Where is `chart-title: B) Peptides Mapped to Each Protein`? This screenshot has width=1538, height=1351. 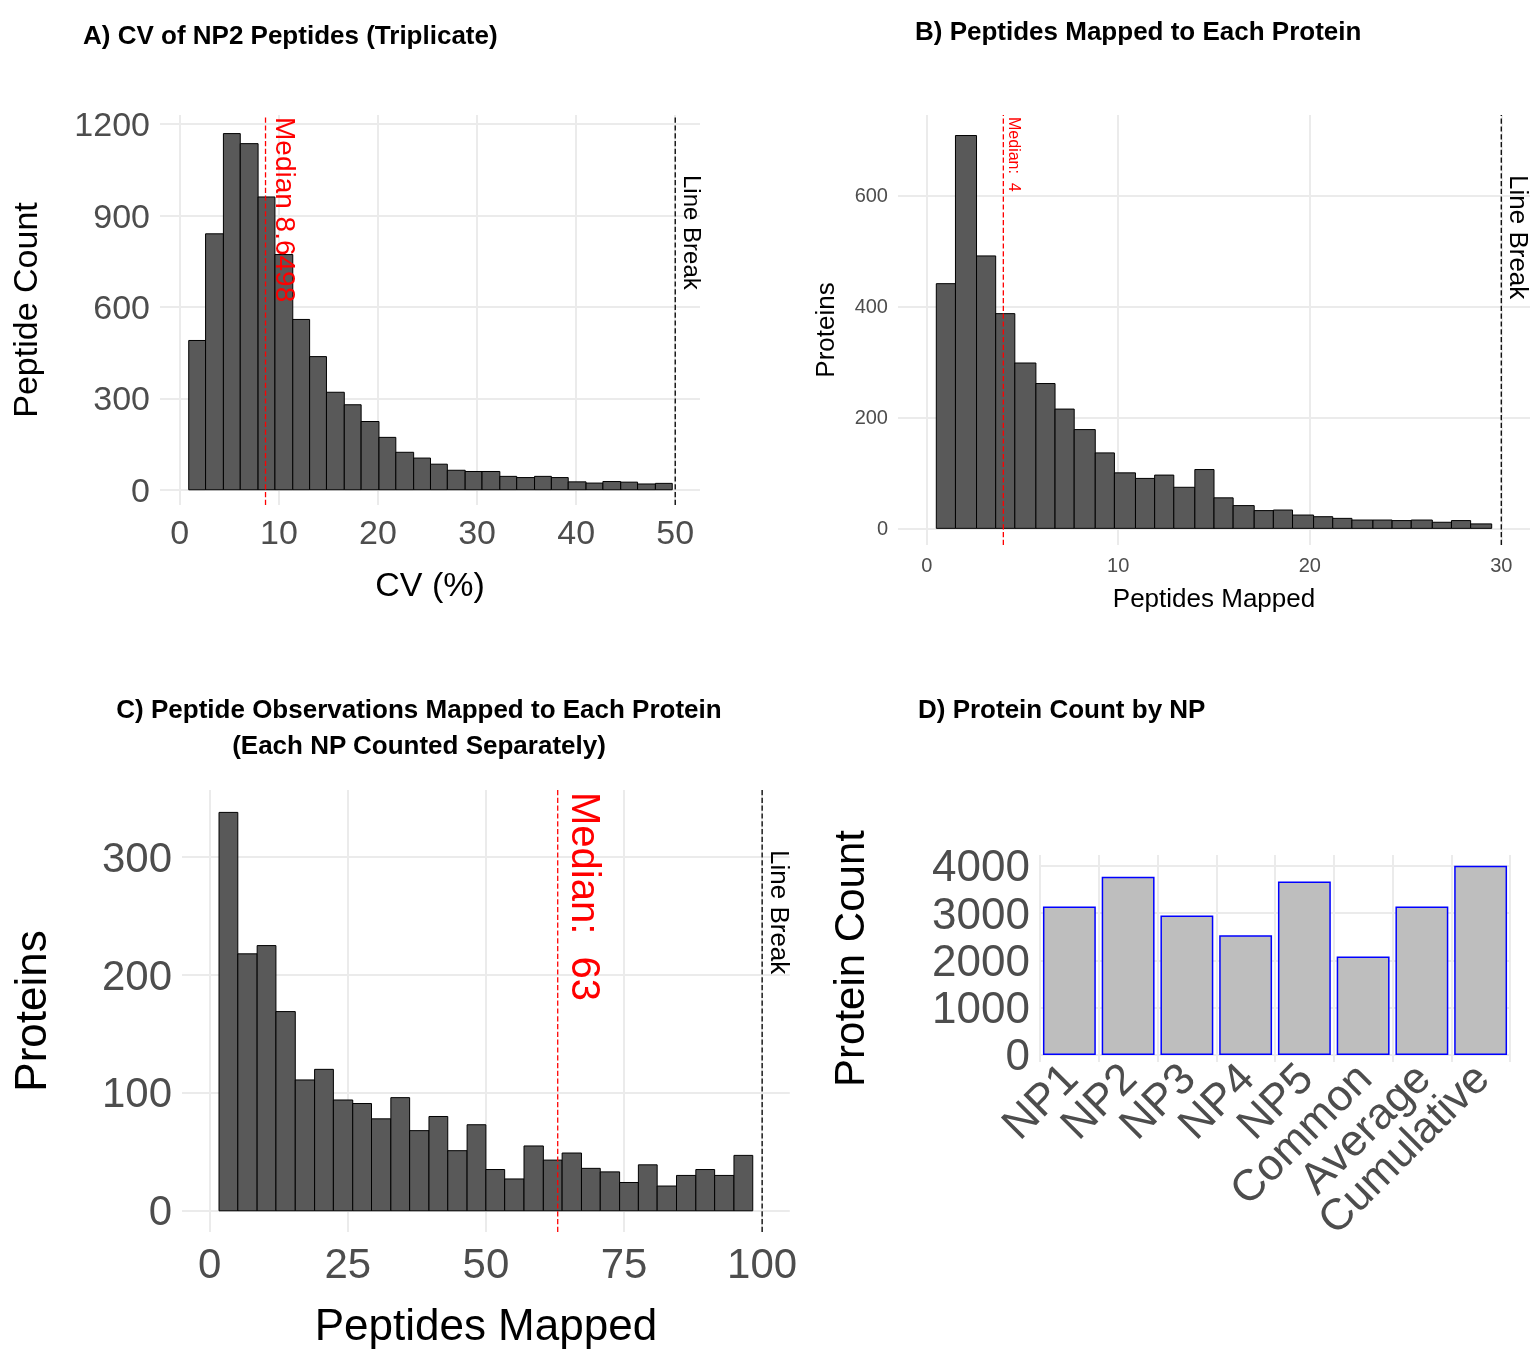 chart-title: B) Peptides Mapped to Each Protein is located at coordinates (1138, 31).